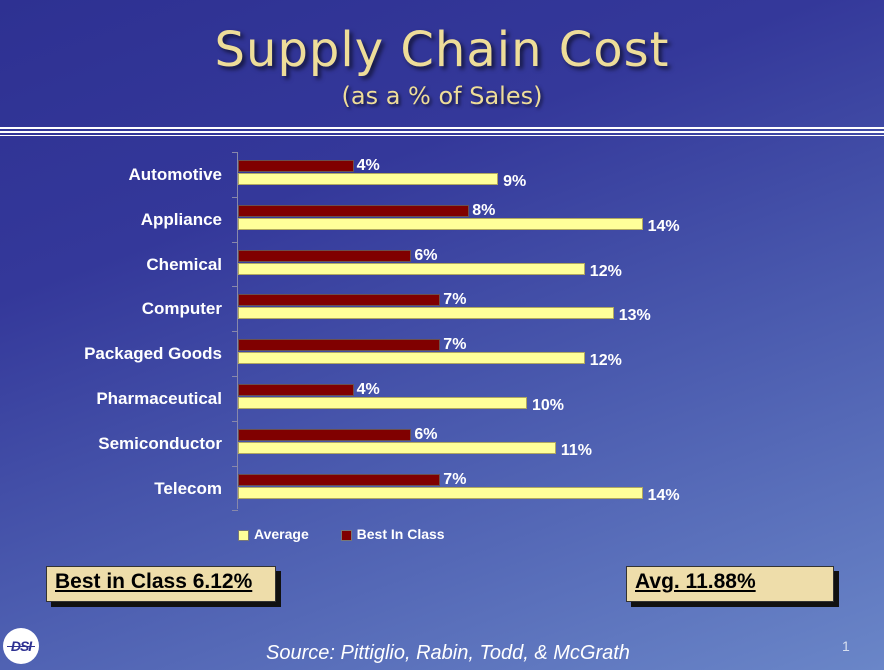 The height and width of the screenshot is (670, 884). What do you see at coordinates (548, 405) in the screenshot?
I see `data-label-average: 10%` at bounding box center [548, 405].